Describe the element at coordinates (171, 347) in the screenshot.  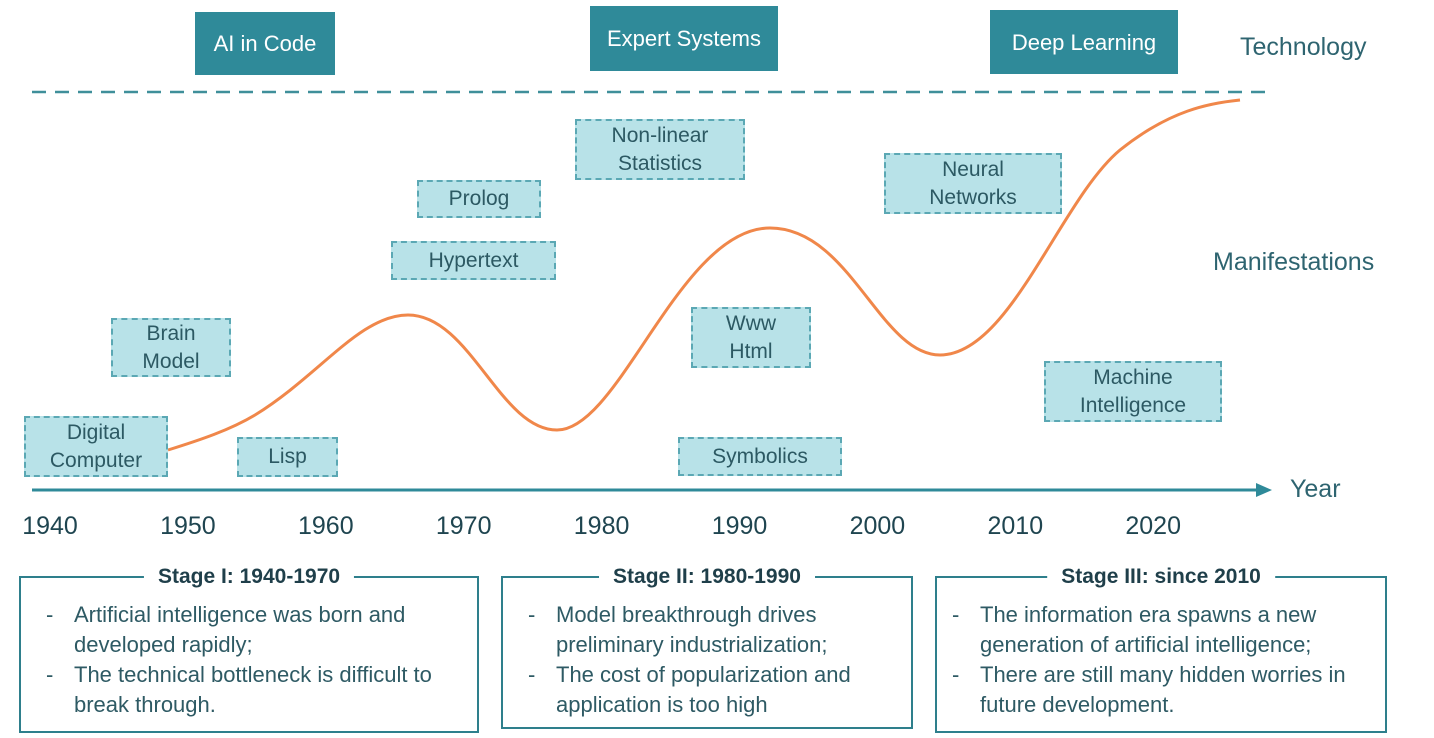
I see `manifestation-box: Brain Model` at that location.